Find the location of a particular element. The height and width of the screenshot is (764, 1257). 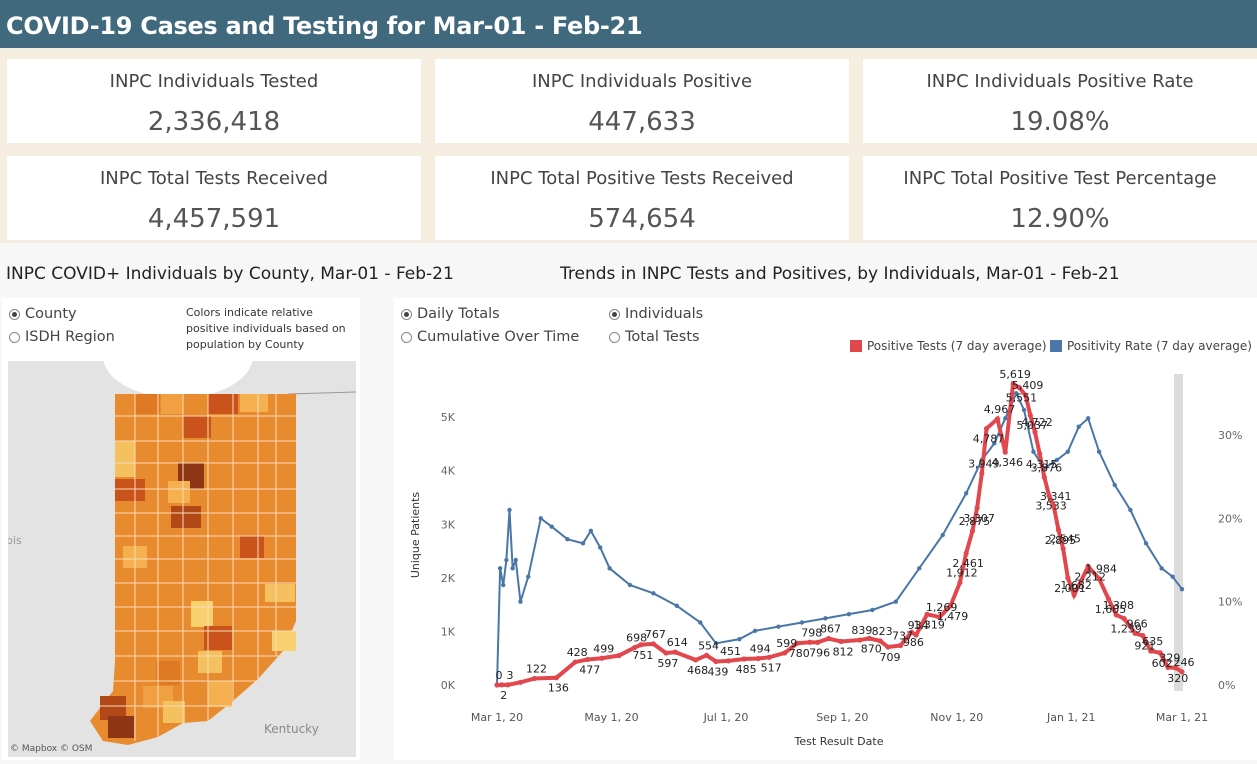

radio-label: County is located at coordinates (51, 314).